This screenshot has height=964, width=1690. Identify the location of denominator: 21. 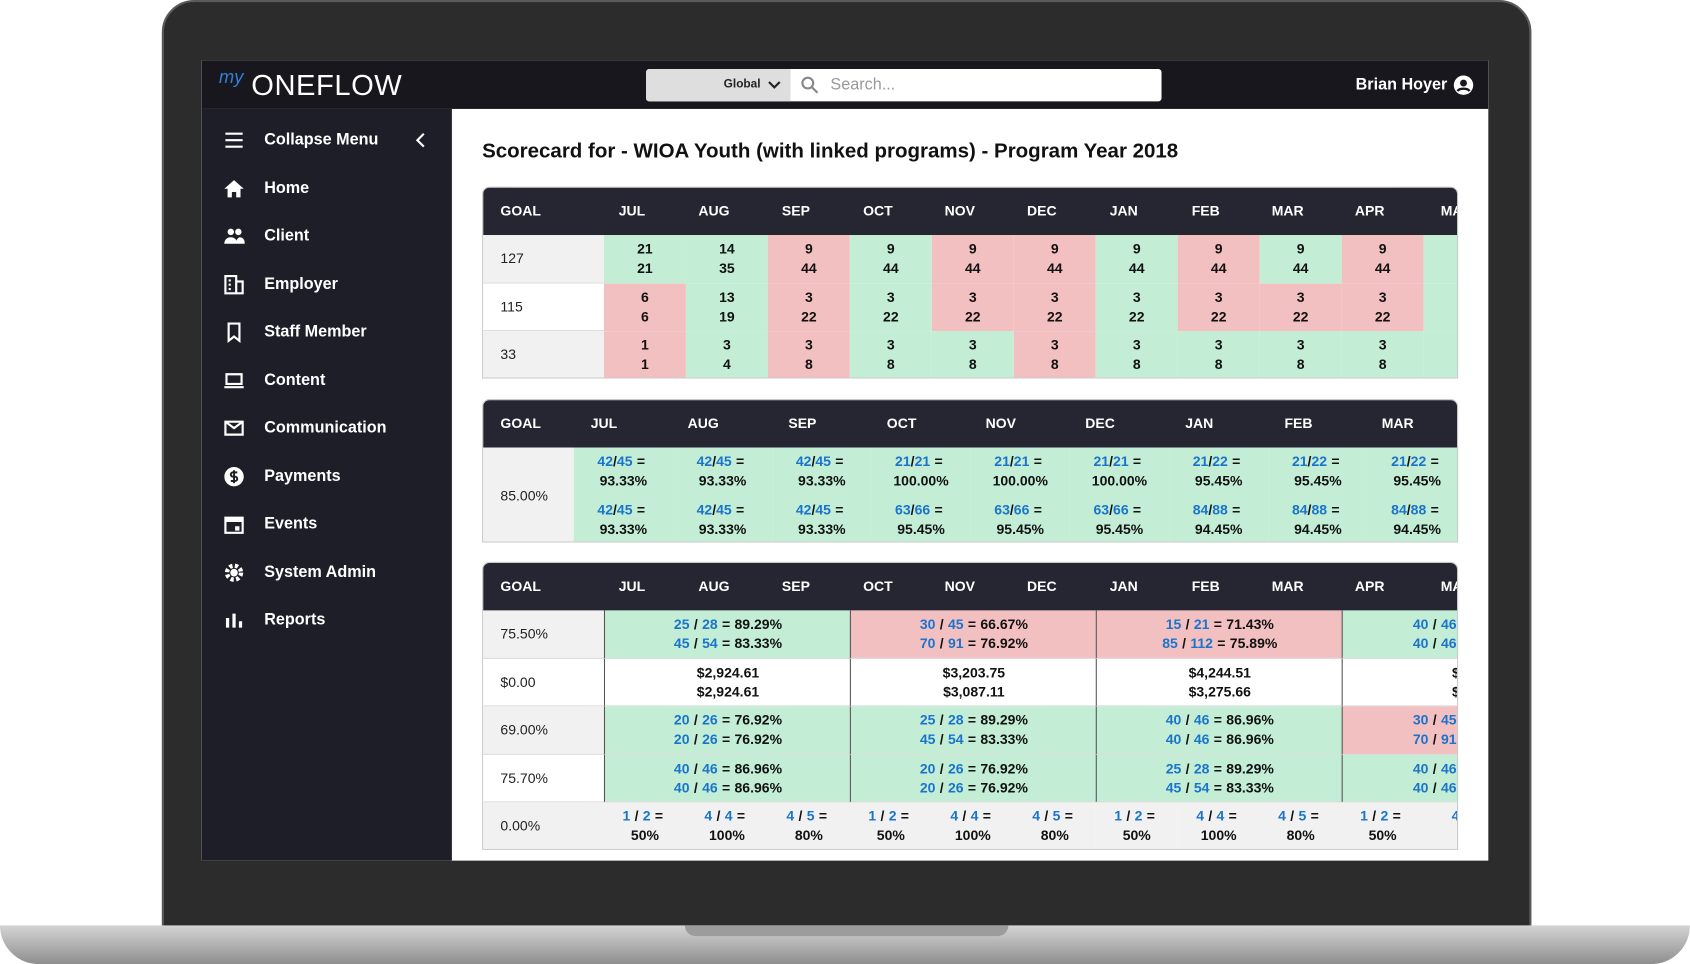
(1021, 461).